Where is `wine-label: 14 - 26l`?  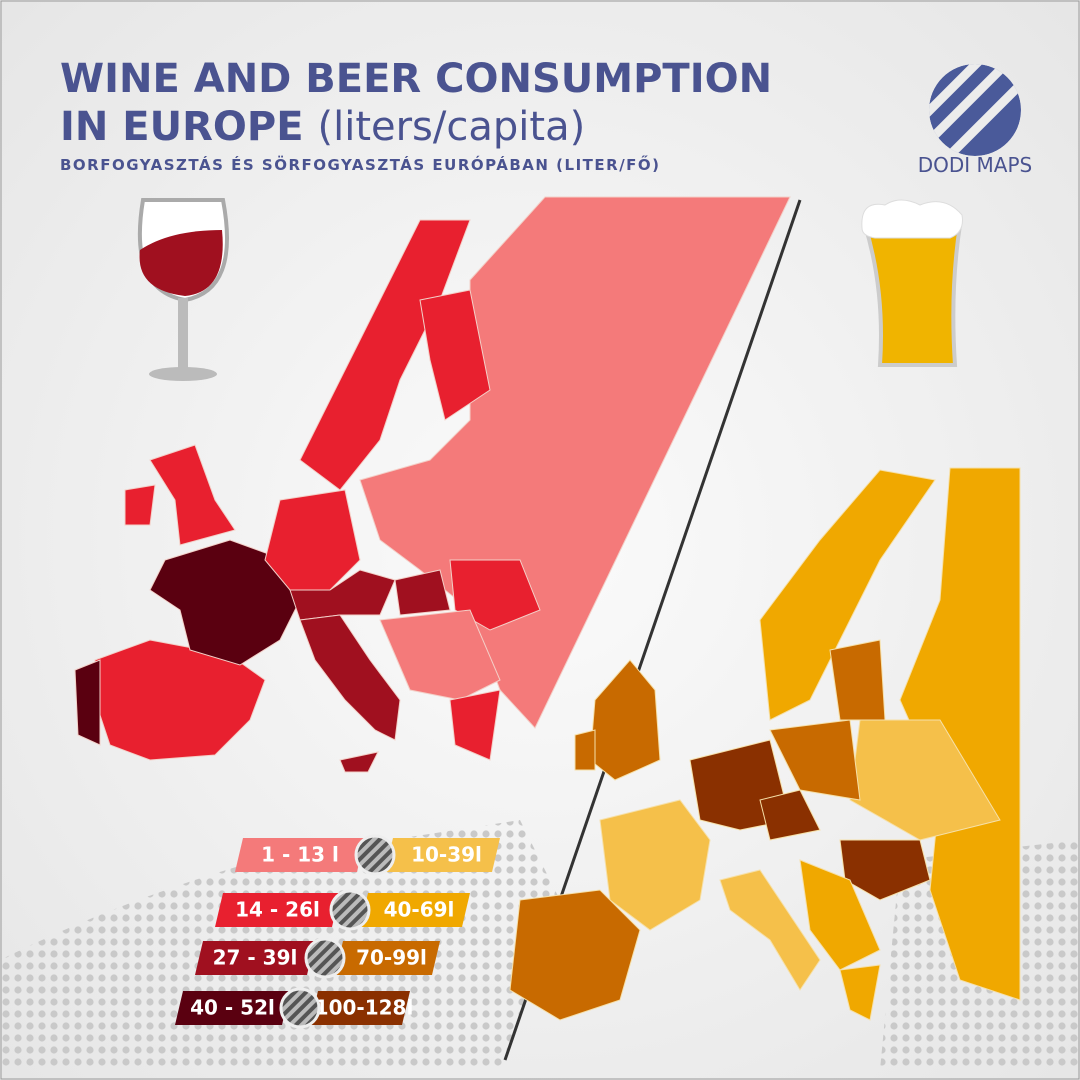 wine-label: 14 - 26l is located at coordinates (277, 910).